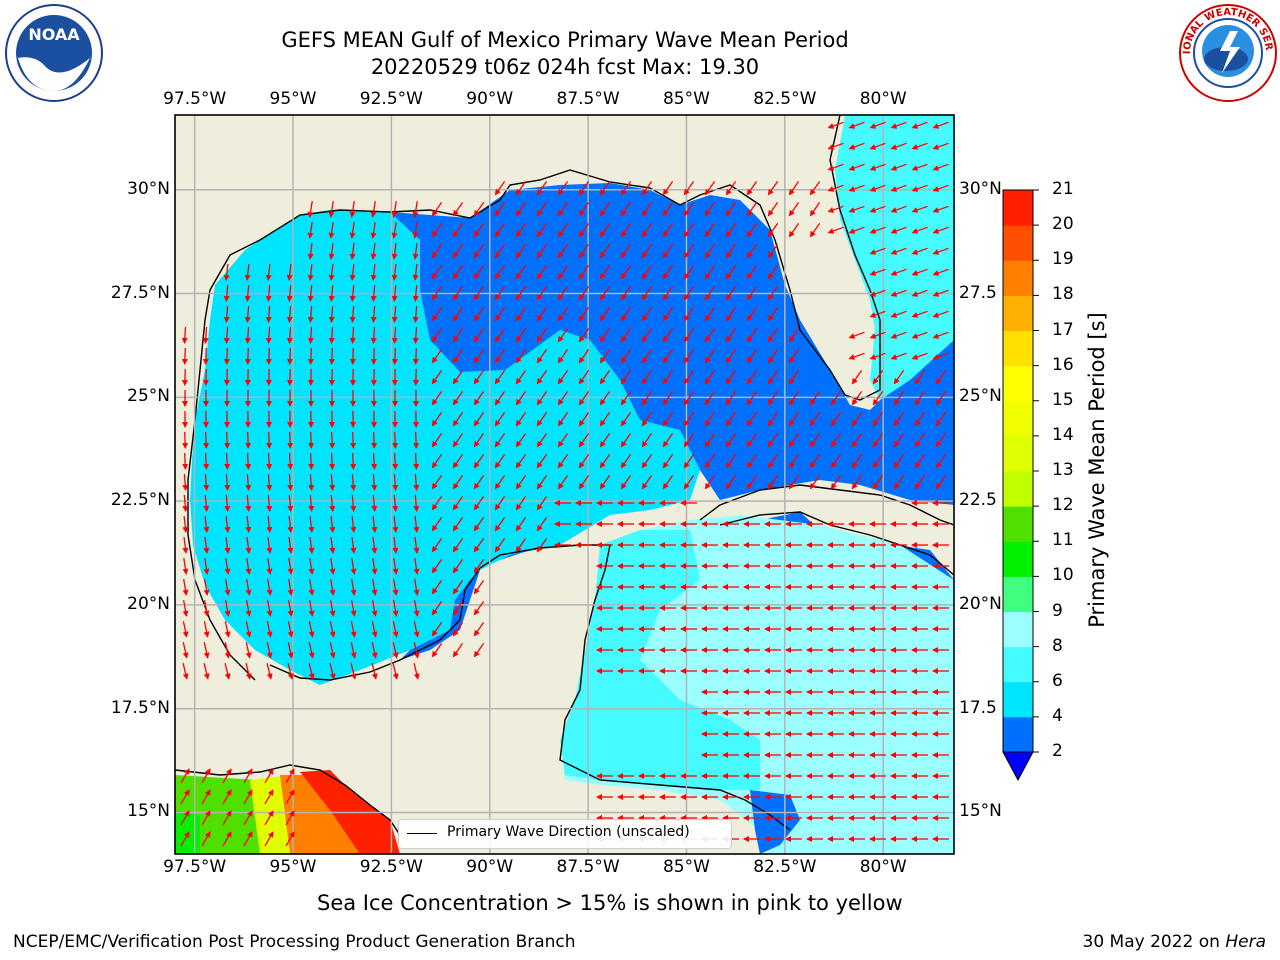 Image resolution: width=1280 pixels, height=960 pixels. Describe the element at coordinates (140, 292) in the screenshot. I see `latitude-label-left: 27.5°N` at that location.